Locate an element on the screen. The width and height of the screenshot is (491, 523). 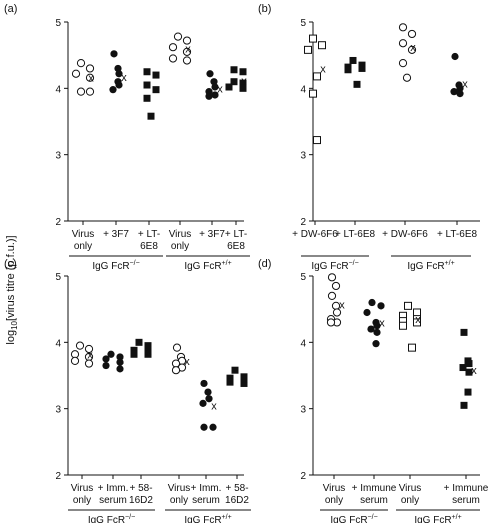
panel-label: (c) is located at coordinates (10, 264).